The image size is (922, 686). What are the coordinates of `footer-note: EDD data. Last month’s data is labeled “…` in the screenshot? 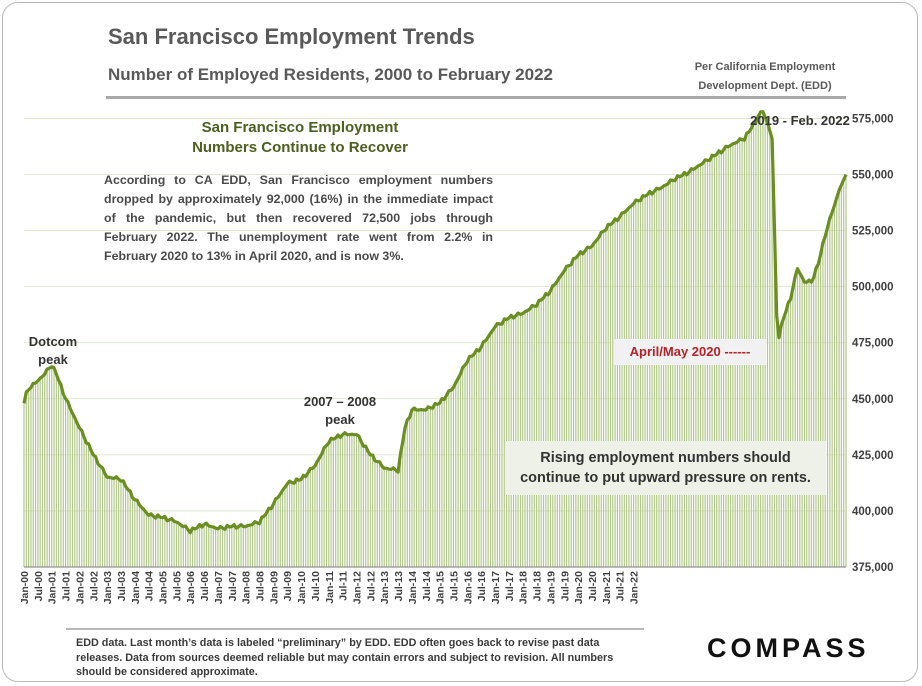 It's located at (345, 657).